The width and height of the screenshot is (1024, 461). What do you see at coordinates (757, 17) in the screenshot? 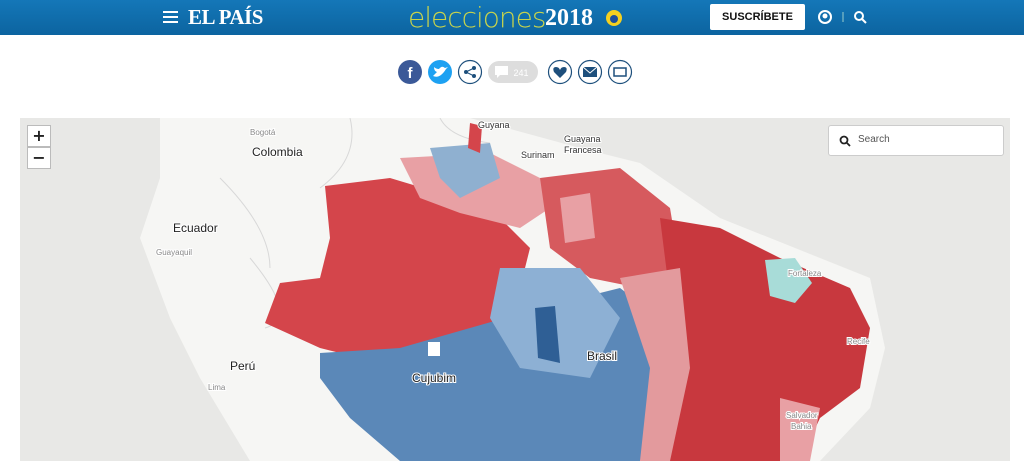
I see `subscribe-button: SUSCRÍBETE` at bounding box center [757, 17].